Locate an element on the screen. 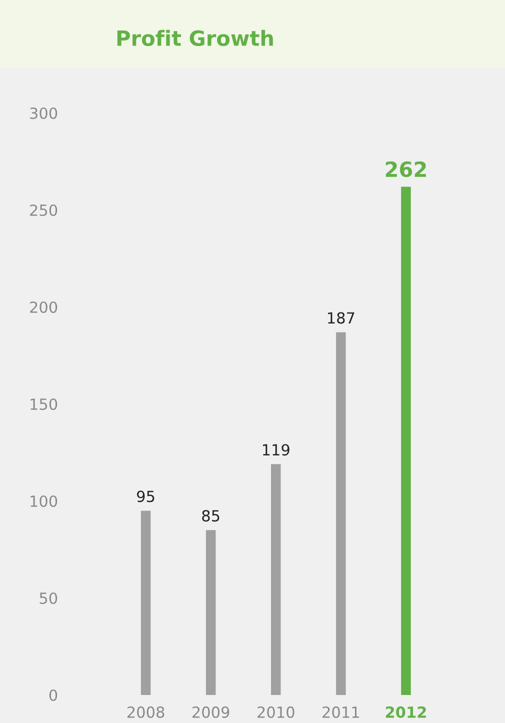 The image size is (505, 723). data-label: 119 is located at coordinates (276, 450).